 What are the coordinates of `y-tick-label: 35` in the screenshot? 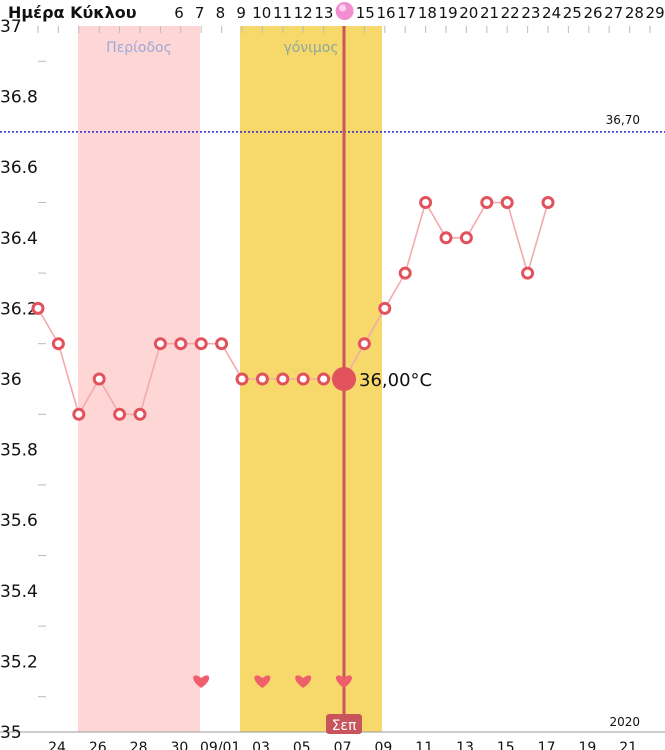 It's located at (11, 733).